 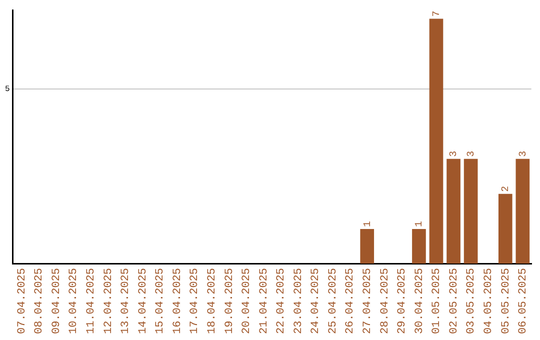 What do you see at coordinates (160, 301) in the screenshot?
I see `x-tick-label: 15.04.2025` at bounding box center [160, 301].